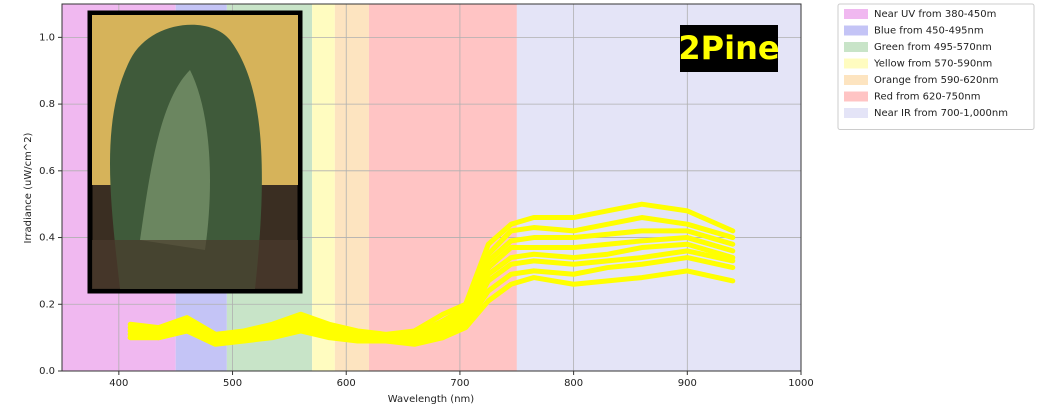 The width and height of the screenshot is (1040, 410). Describe the element at coordinates (941, 113) in the screenshot. I see `legend-label: Near IR from 700-1,000nm` at that location.